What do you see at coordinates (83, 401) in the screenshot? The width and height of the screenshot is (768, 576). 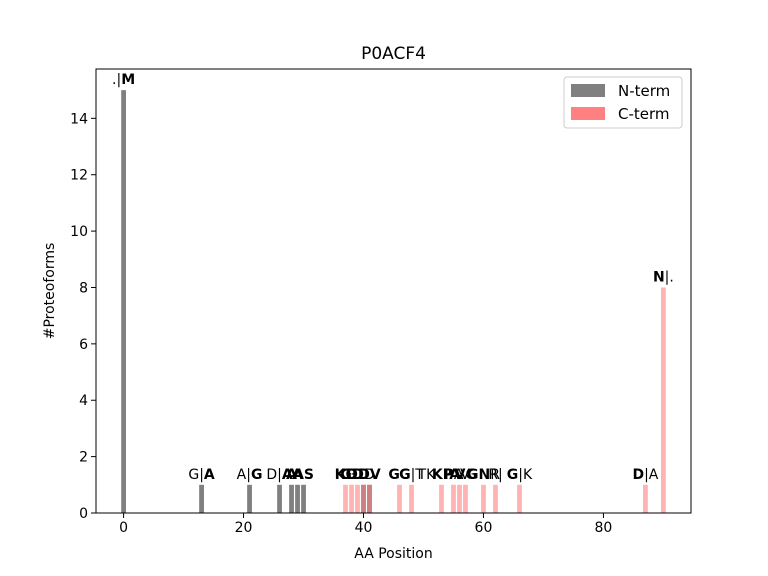 I see `y-tick-label: 4` at bounding box center [83, 401].